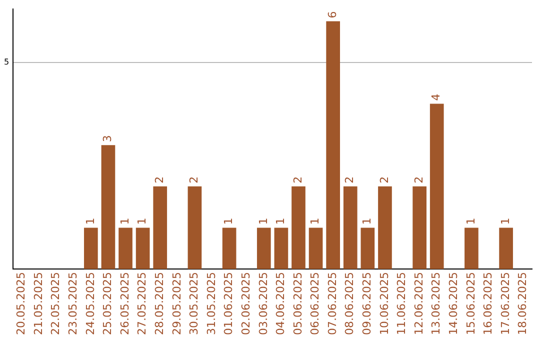  Describe the element at coordinates (38, 304) in the screenshot. I see `x-tick-label: 21.05.2025` at that location.